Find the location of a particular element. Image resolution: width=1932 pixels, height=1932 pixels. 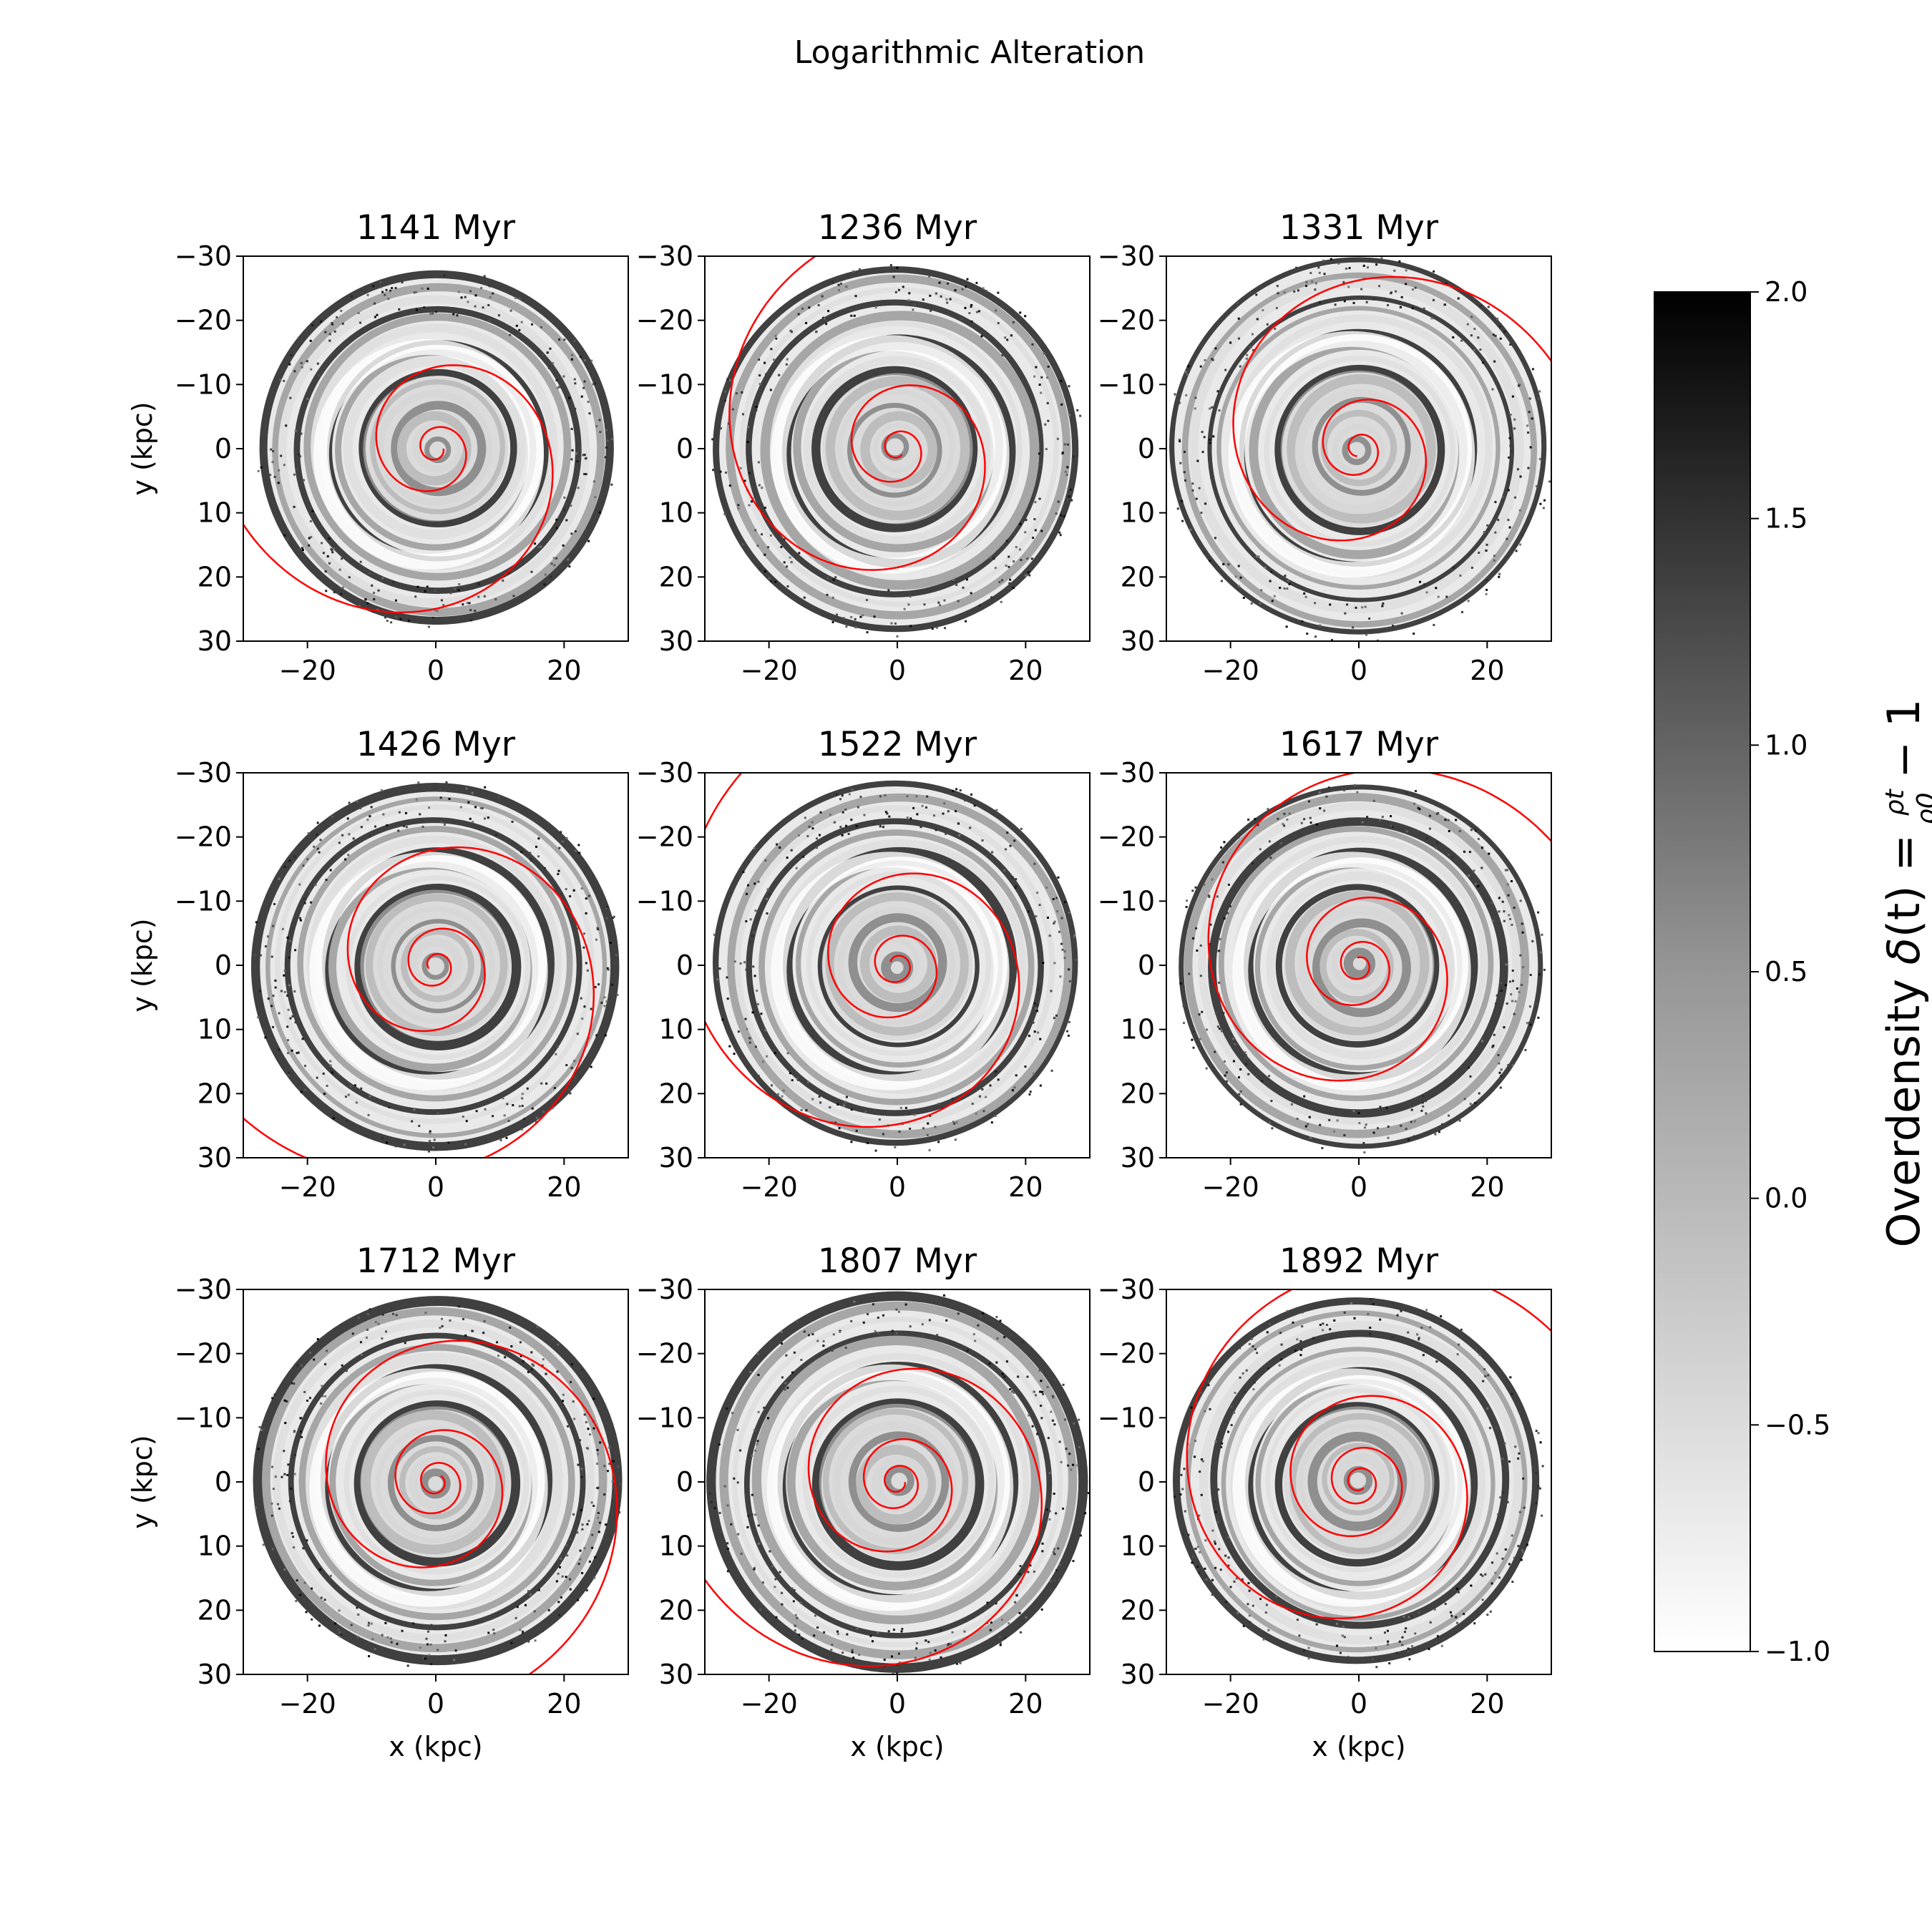

y-tick-label: −30 is located at coordinates (664, 1289).